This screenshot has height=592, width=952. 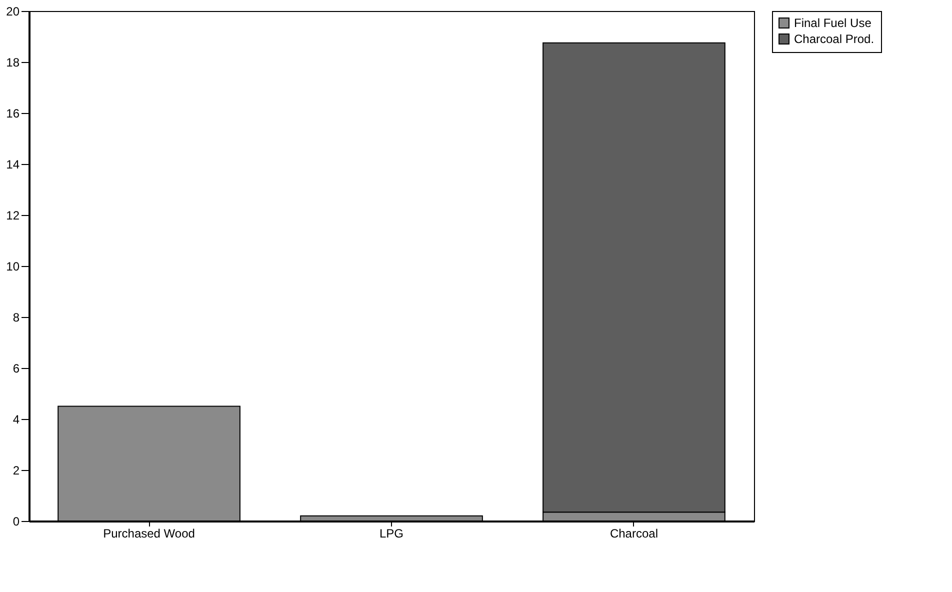 I want to click on y-tick-label: 18, so click(x=13, y=63).